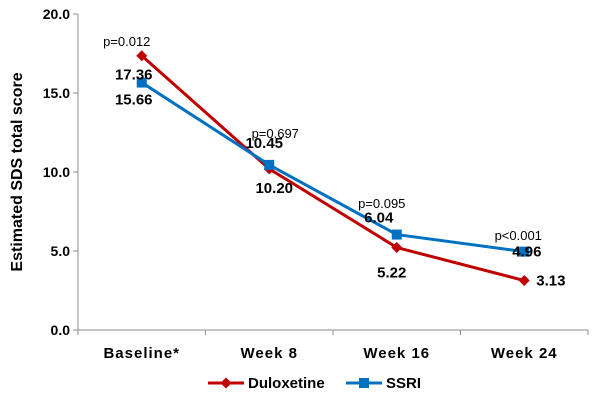 The height and width of the screenshot is (402, 600). I want to click on data-label-duloxetine: 10.20, so click(274, 188).